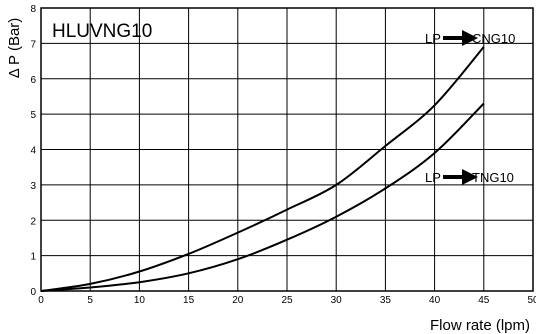 This screenshot has height=334, width=536. I want to click on x-tick-label: 45, so click(484, 300).